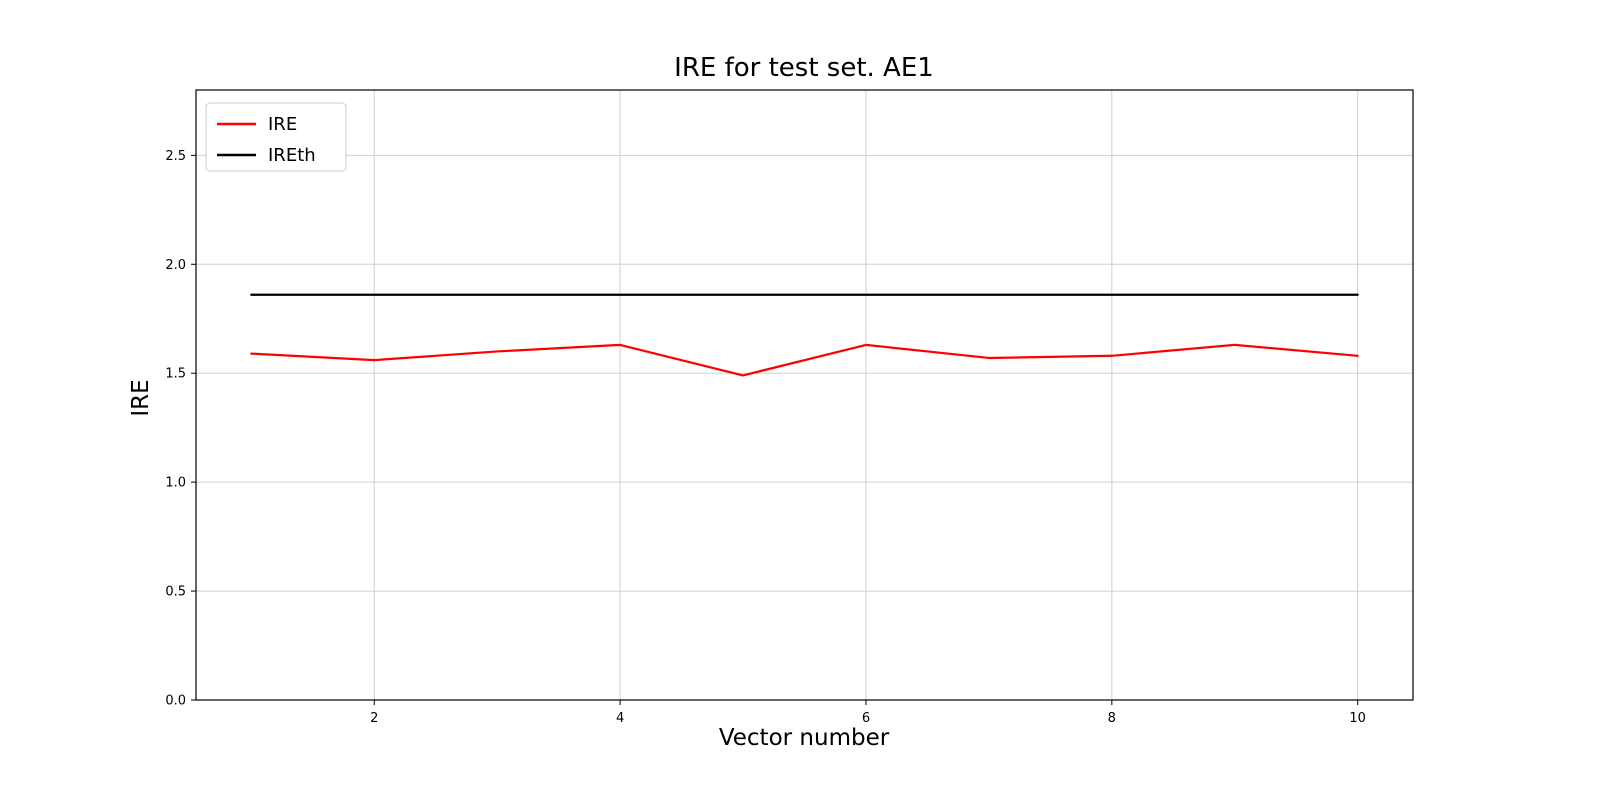 Image resolution: width=1600 pixels, height=800 pixels. What do you see at coordinates (620, 718) in the screenshot?
I see `x-tick-label: 4` at bounding box center [620, 718].